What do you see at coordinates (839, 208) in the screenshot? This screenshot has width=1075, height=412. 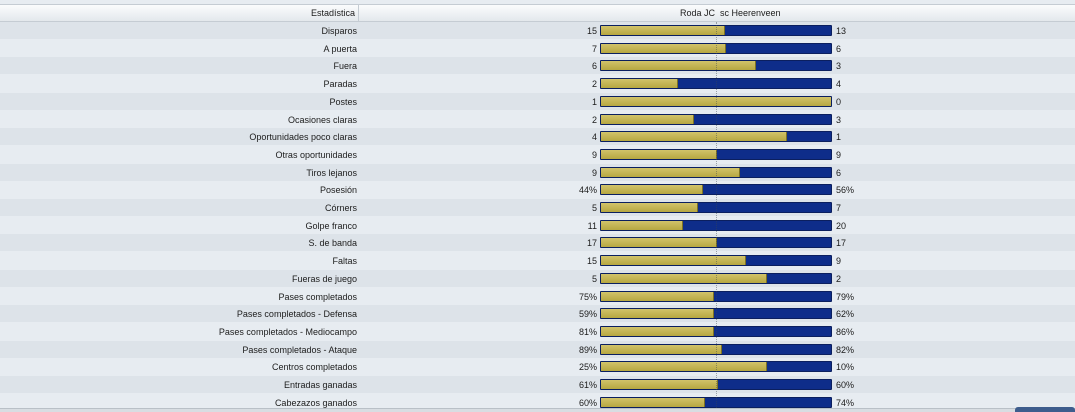 I see `away-value: 7` at bounding box center [839, 208].